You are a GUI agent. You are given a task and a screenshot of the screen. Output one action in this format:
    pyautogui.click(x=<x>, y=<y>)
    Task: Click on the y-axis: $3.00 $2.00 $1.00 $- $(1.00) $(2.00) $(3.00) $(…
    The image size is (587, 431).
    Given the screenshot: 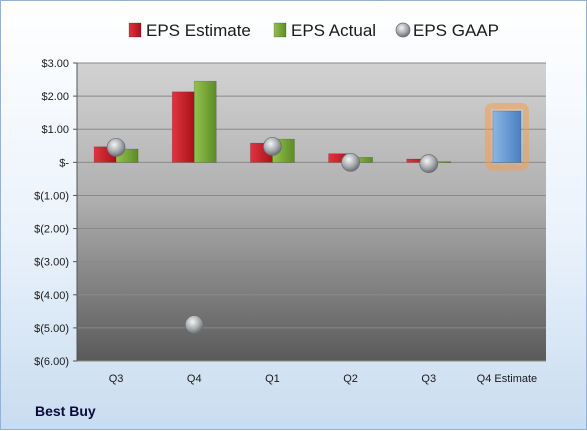 What is the action you would take?
    pyautogui.click(x=56, y=213)
    